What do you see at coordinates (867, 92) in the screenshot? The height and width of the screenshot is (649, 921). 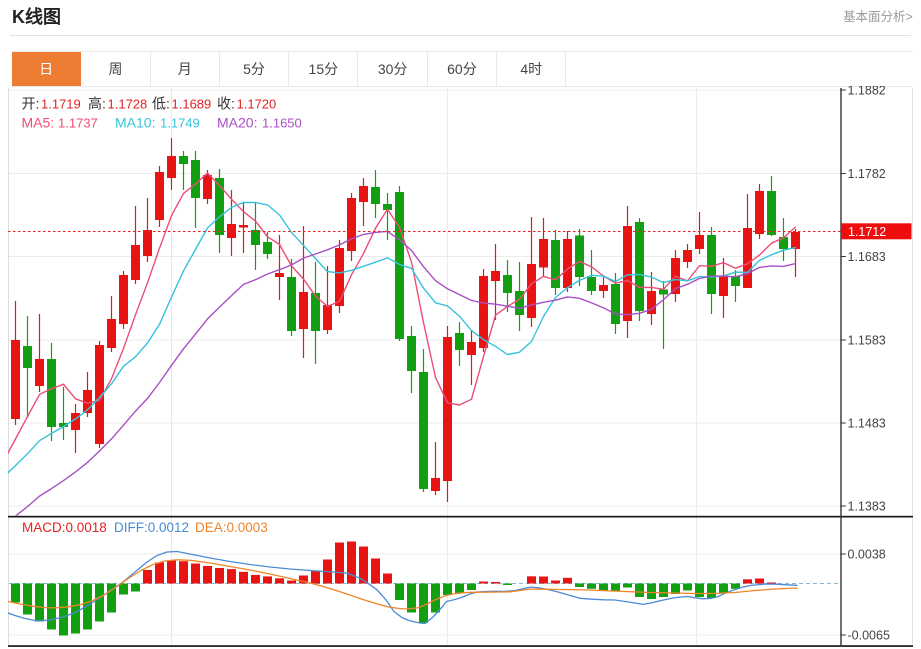 I see `svg-text: 1.1882` at bounding box center [867, 92].